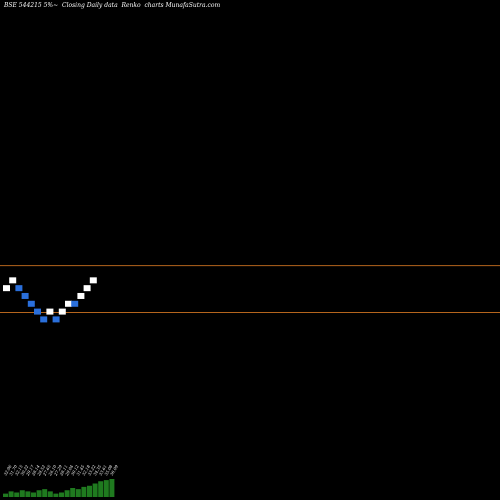 The width and height of the screenshot is (500, 500). I want to click on volume-label: 33.22, so click(92, 470).